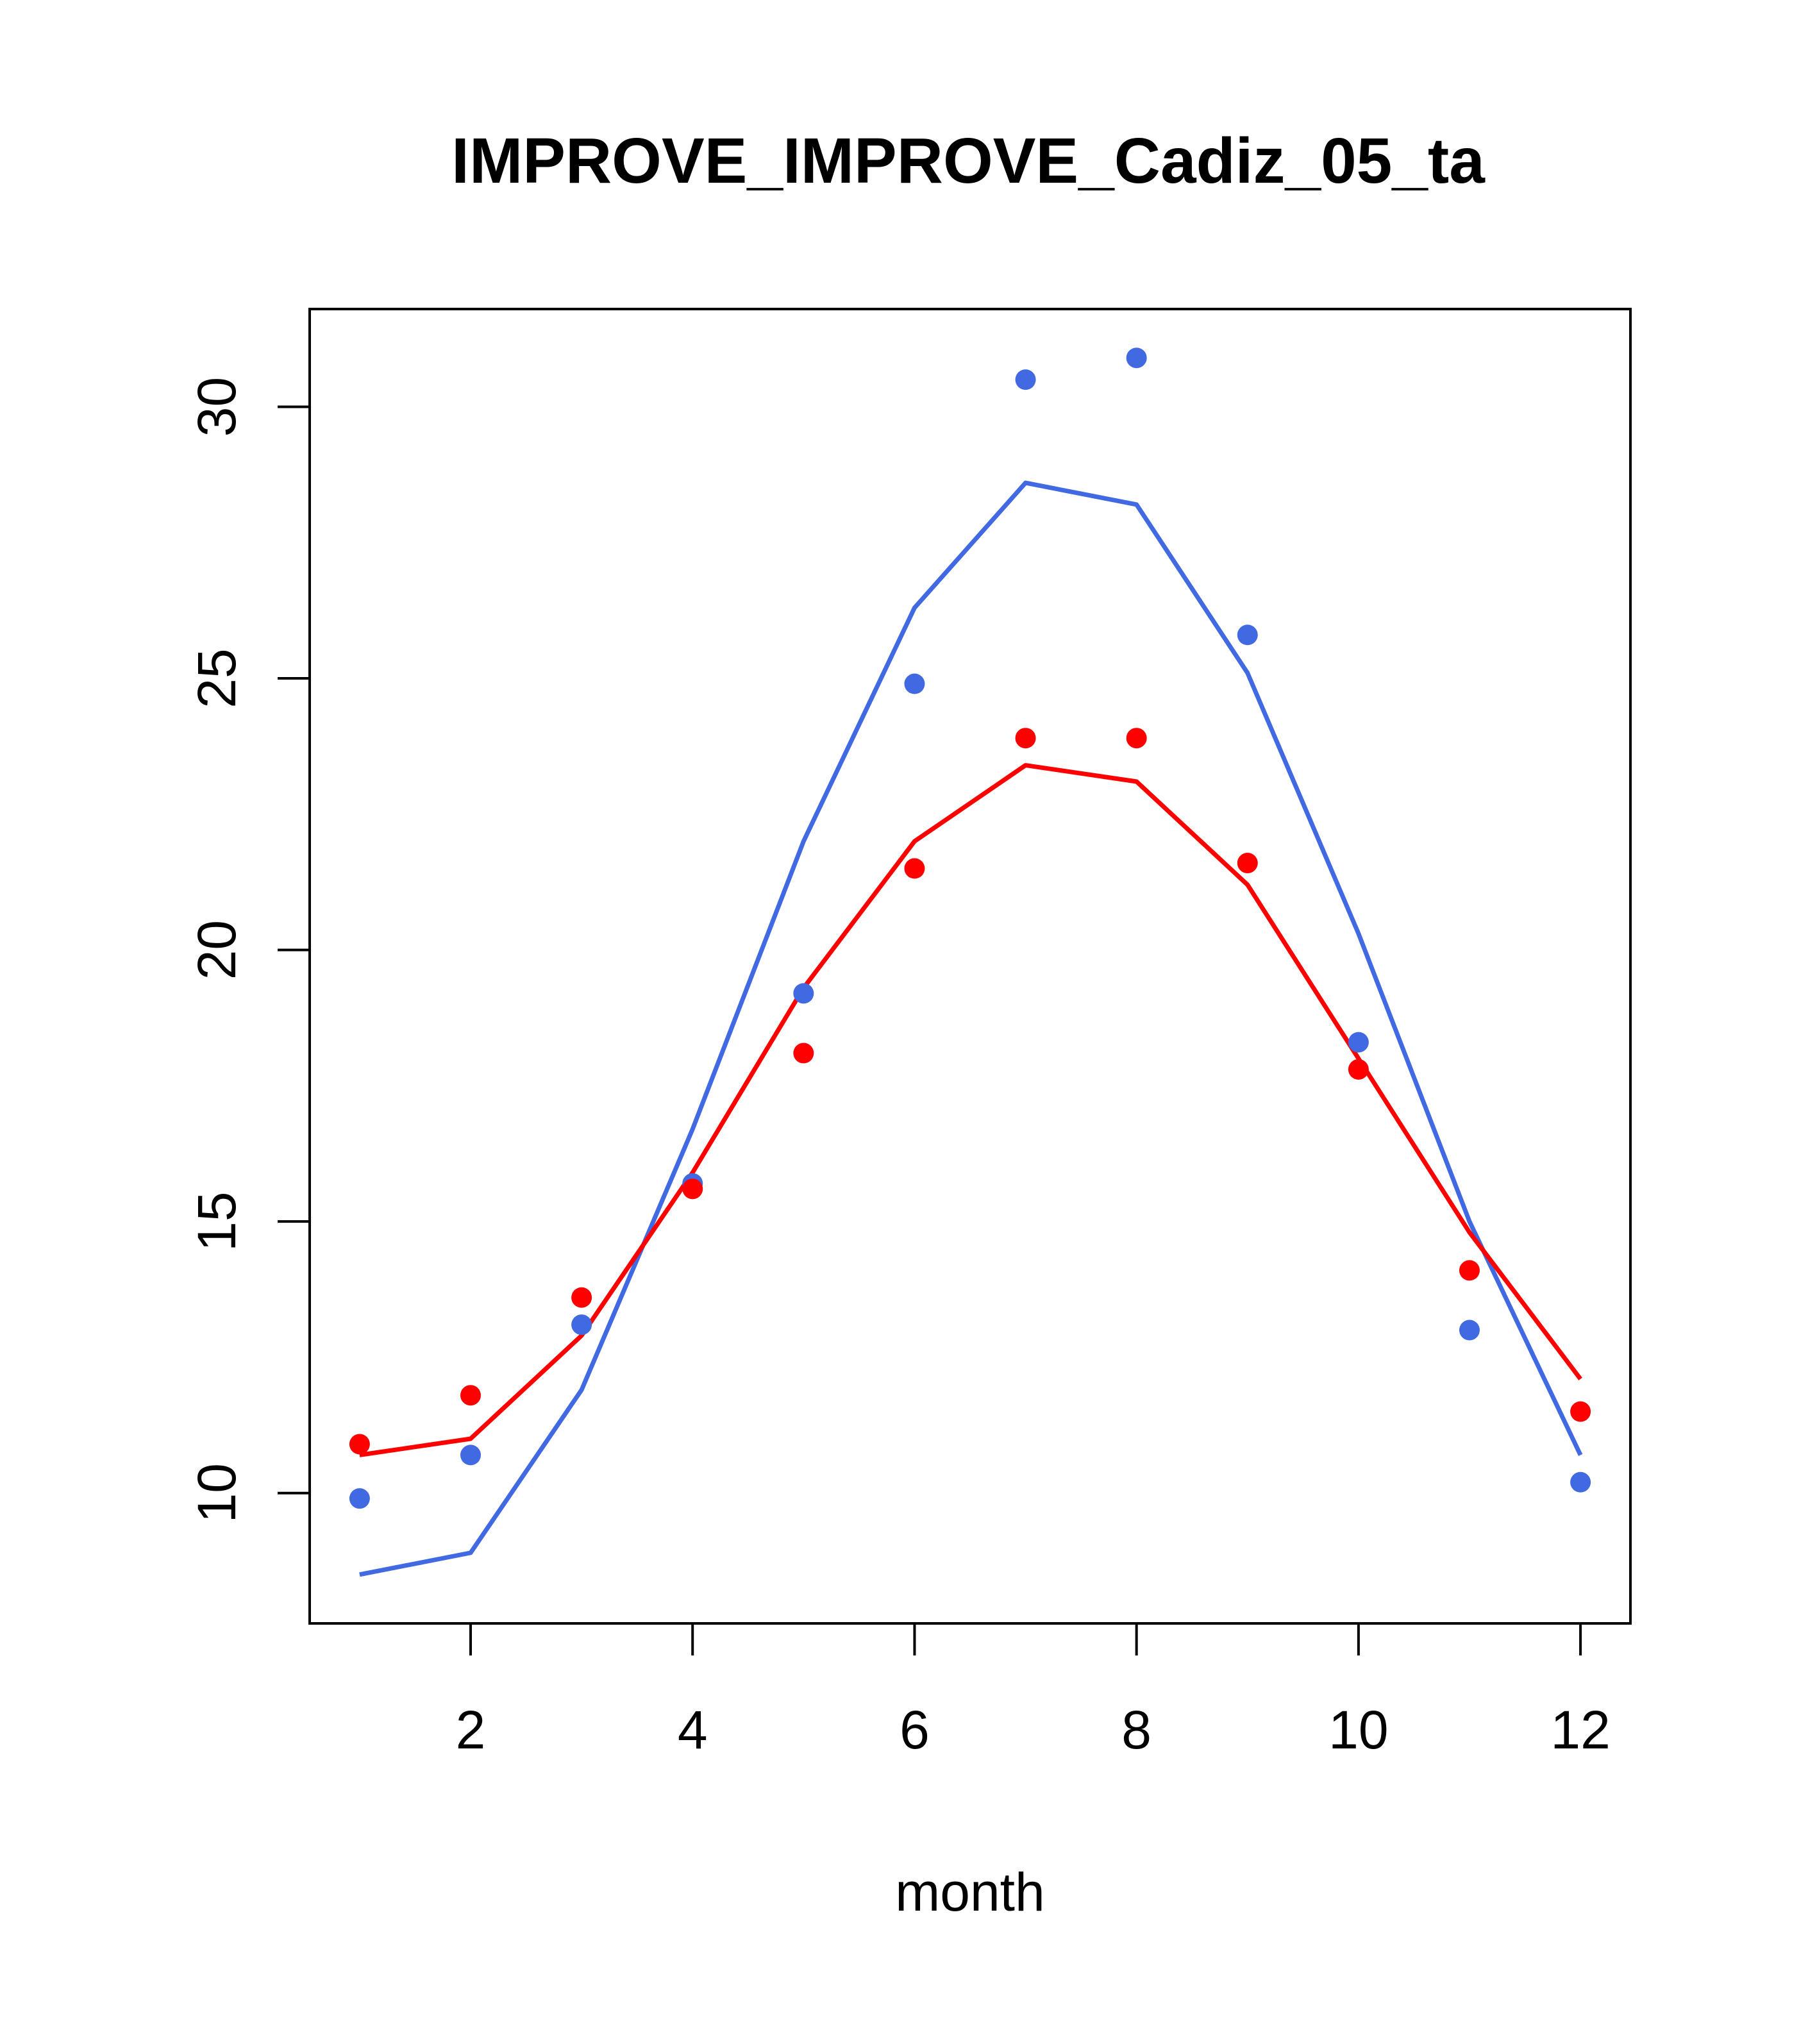  I want to click on x-tick-label: 8, so click(1136, 1730).